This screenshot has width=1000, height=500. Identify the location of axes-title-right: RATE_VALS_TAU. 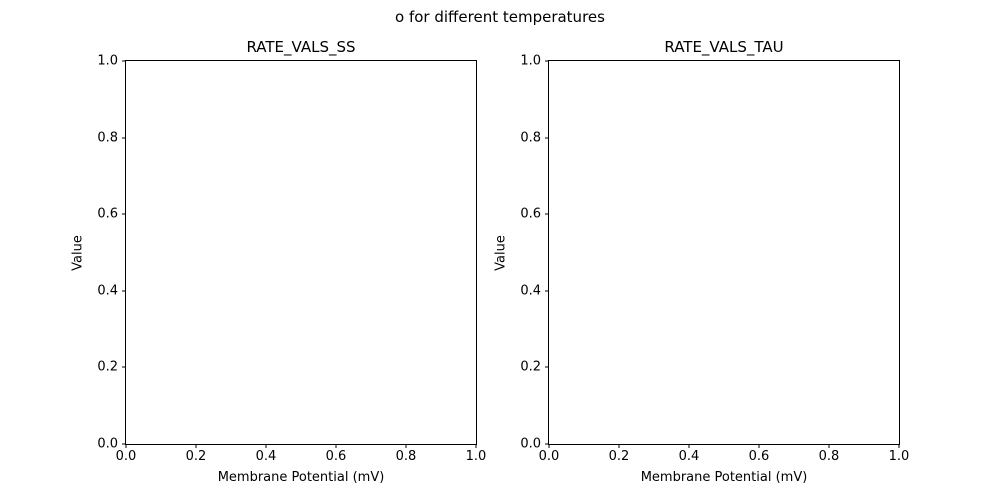
(724, 47).